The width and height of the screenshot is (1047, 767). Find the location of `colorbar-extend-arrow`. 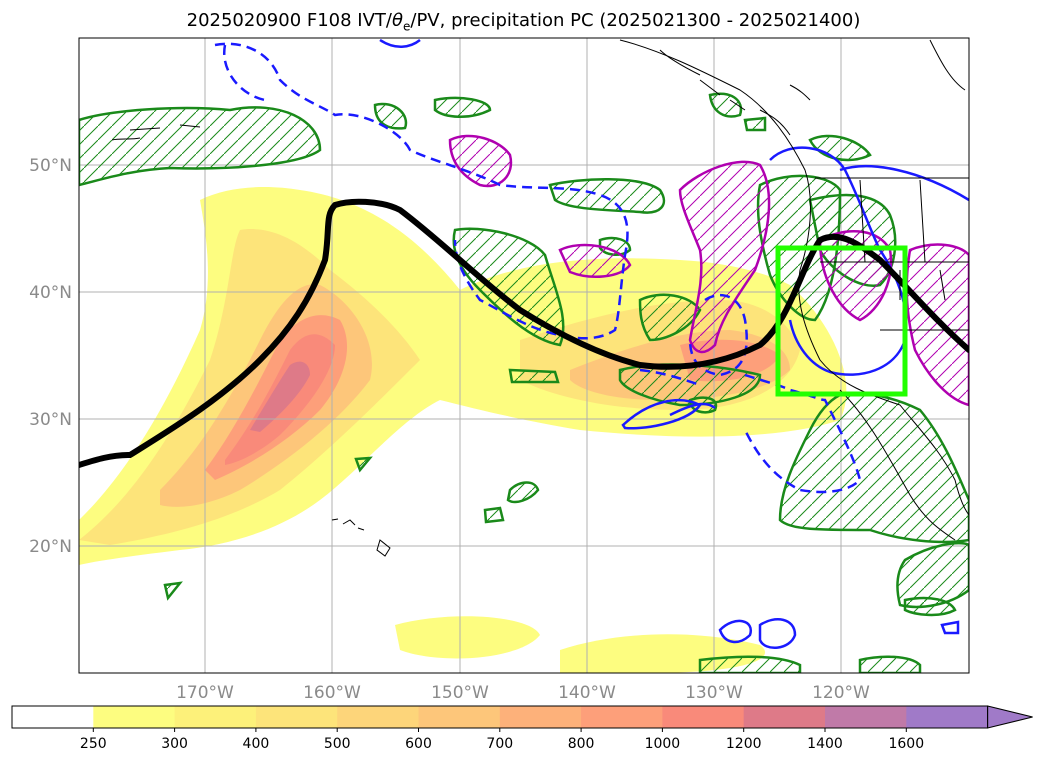

colorbar-extend-arrow is located at coordinates (1010, 717).